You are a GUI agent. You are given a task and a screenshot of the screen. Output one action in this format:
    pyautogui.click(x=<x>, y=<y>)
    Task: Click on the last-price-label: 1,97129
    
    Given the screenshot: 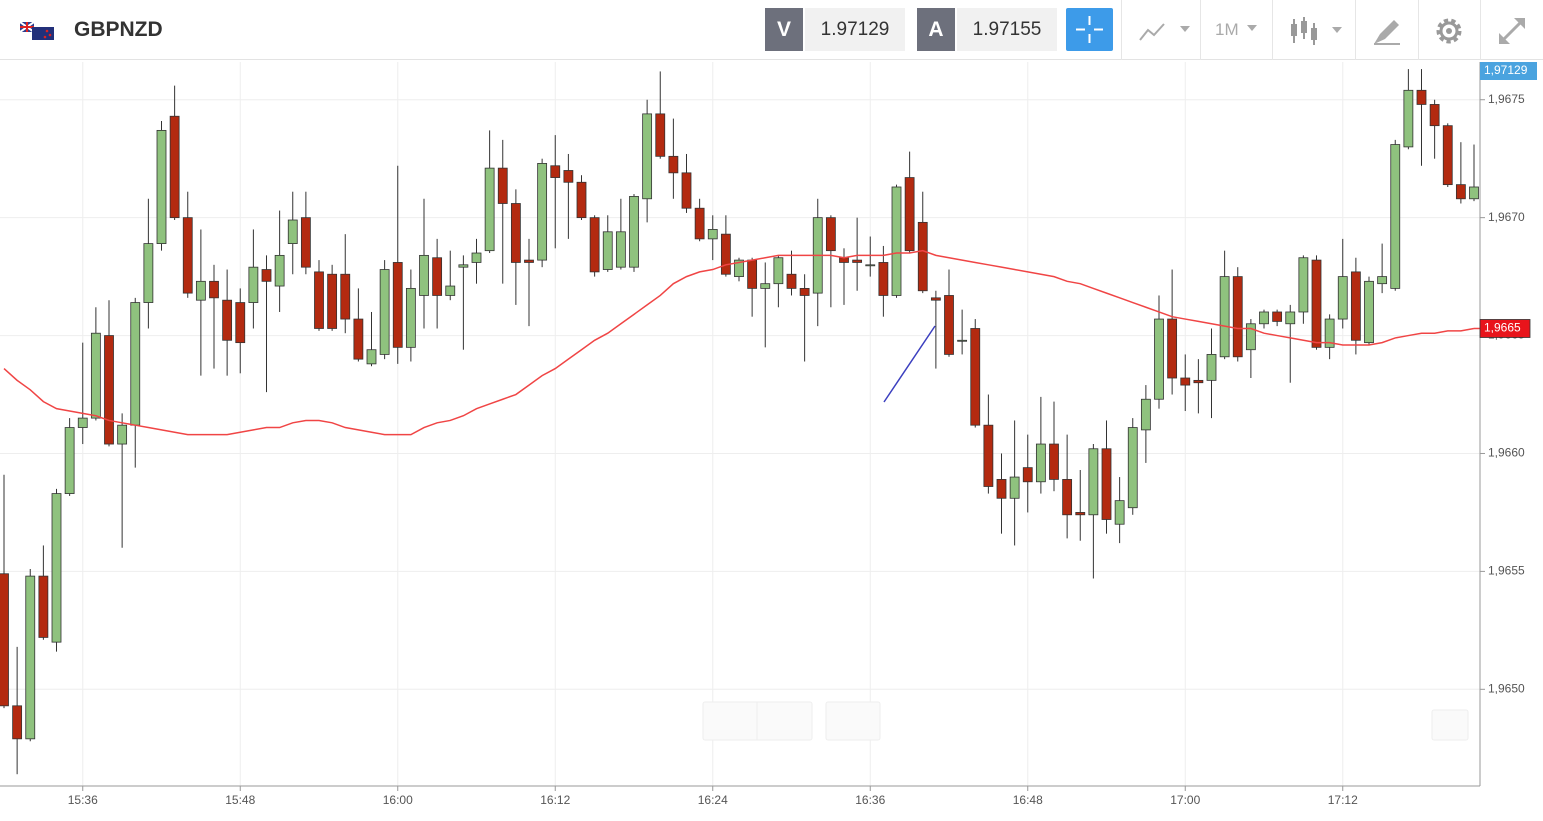 What is the action you would take?
    pyautogui.click(x=1506, y=70)
    